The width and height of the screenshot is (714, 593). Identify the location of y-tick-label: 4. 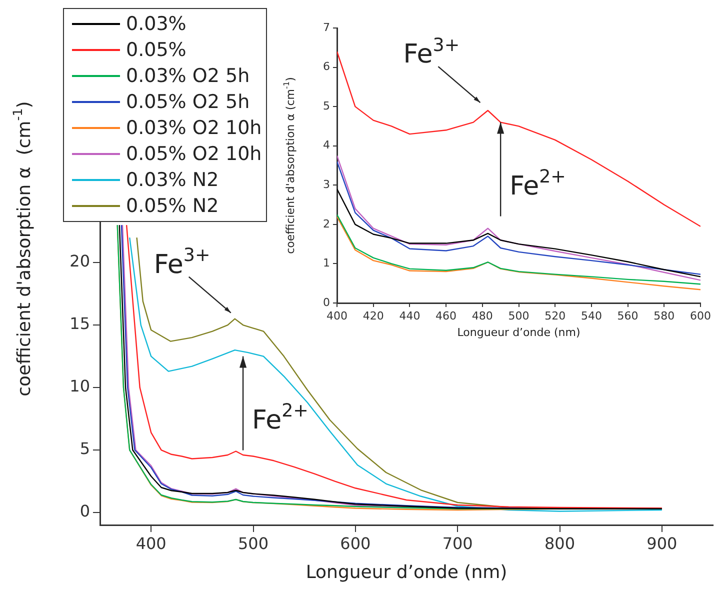
(326, 145).